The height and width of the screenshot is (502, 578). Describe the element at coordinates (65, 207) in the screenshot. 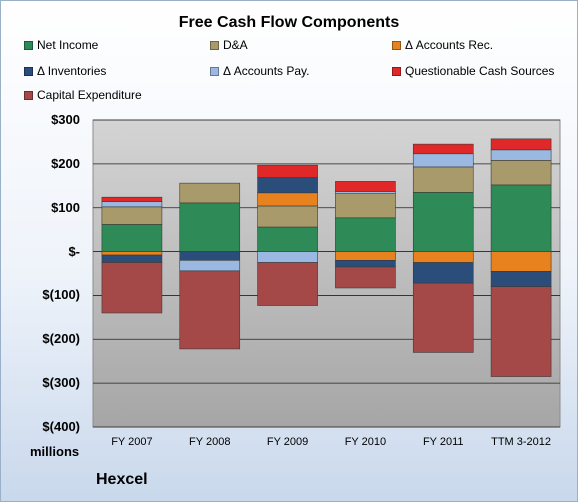

I see `y-tick-label: $100` at that location.